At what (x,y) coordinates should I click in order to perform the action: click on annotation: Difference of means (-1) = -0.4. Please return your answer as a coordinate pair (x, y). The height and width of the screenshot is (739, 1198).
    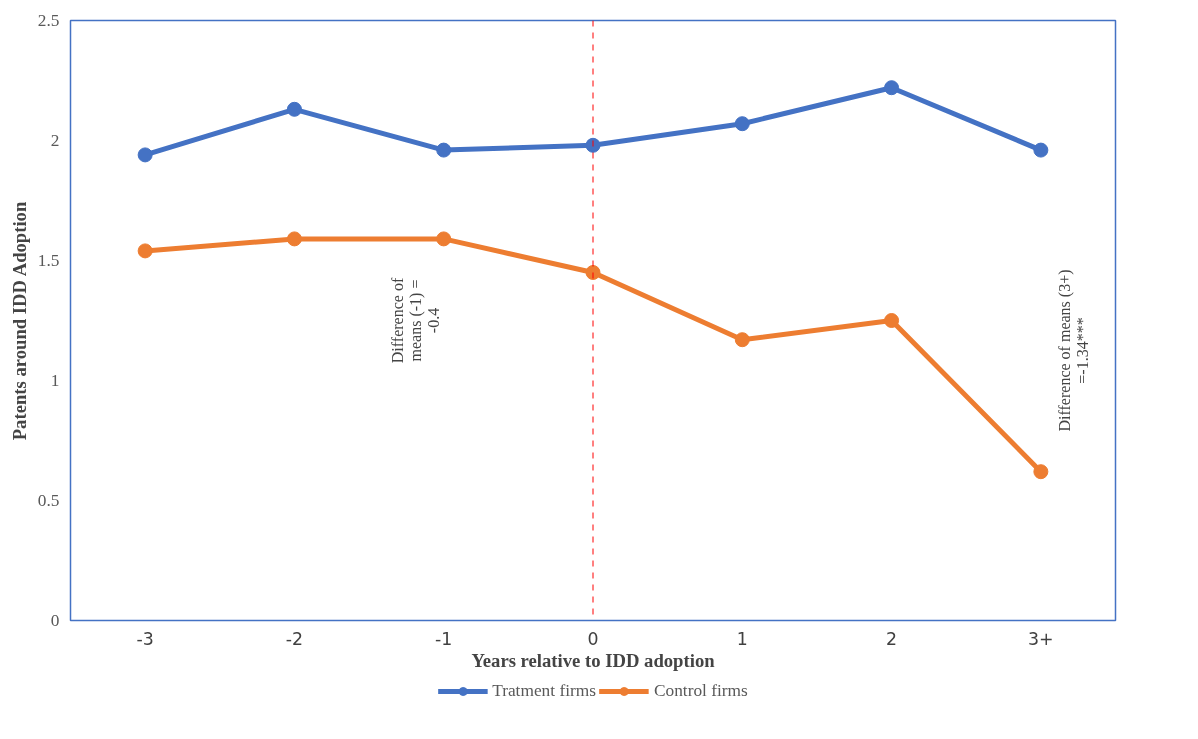
    Looking at the image, I should click on (415, 320).